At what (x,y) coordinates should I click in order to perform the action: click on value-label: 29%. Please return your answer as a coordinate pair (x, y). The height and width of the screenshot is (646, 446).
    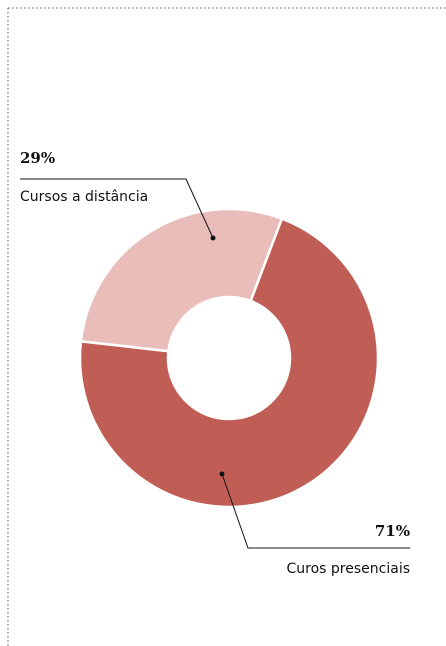
    Looking at the image, I should click on (37, 158).